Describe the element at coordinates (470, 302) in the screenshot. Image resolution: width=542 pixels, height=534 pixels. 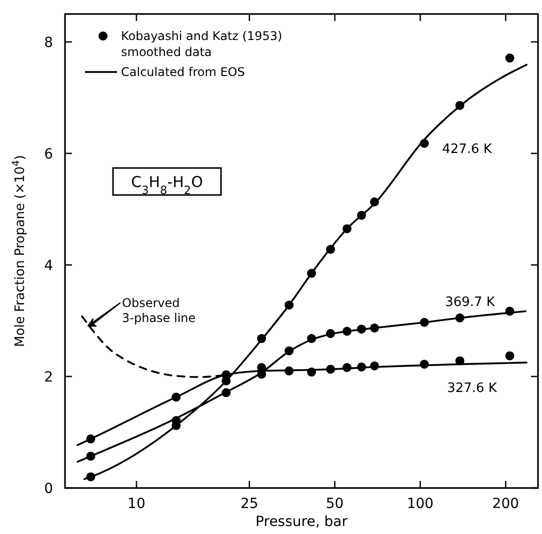
I see `annotation: 369.7 K` at that location.